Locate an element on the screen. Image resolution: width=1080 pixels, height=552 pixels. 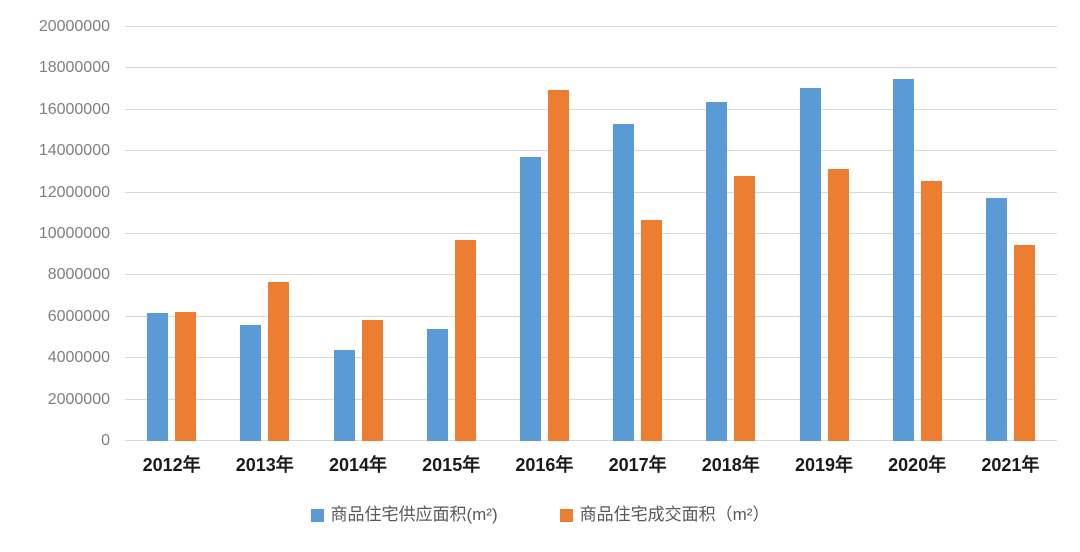
y-axis-tick-label: 6000000 is located at coordinates (78, 316).